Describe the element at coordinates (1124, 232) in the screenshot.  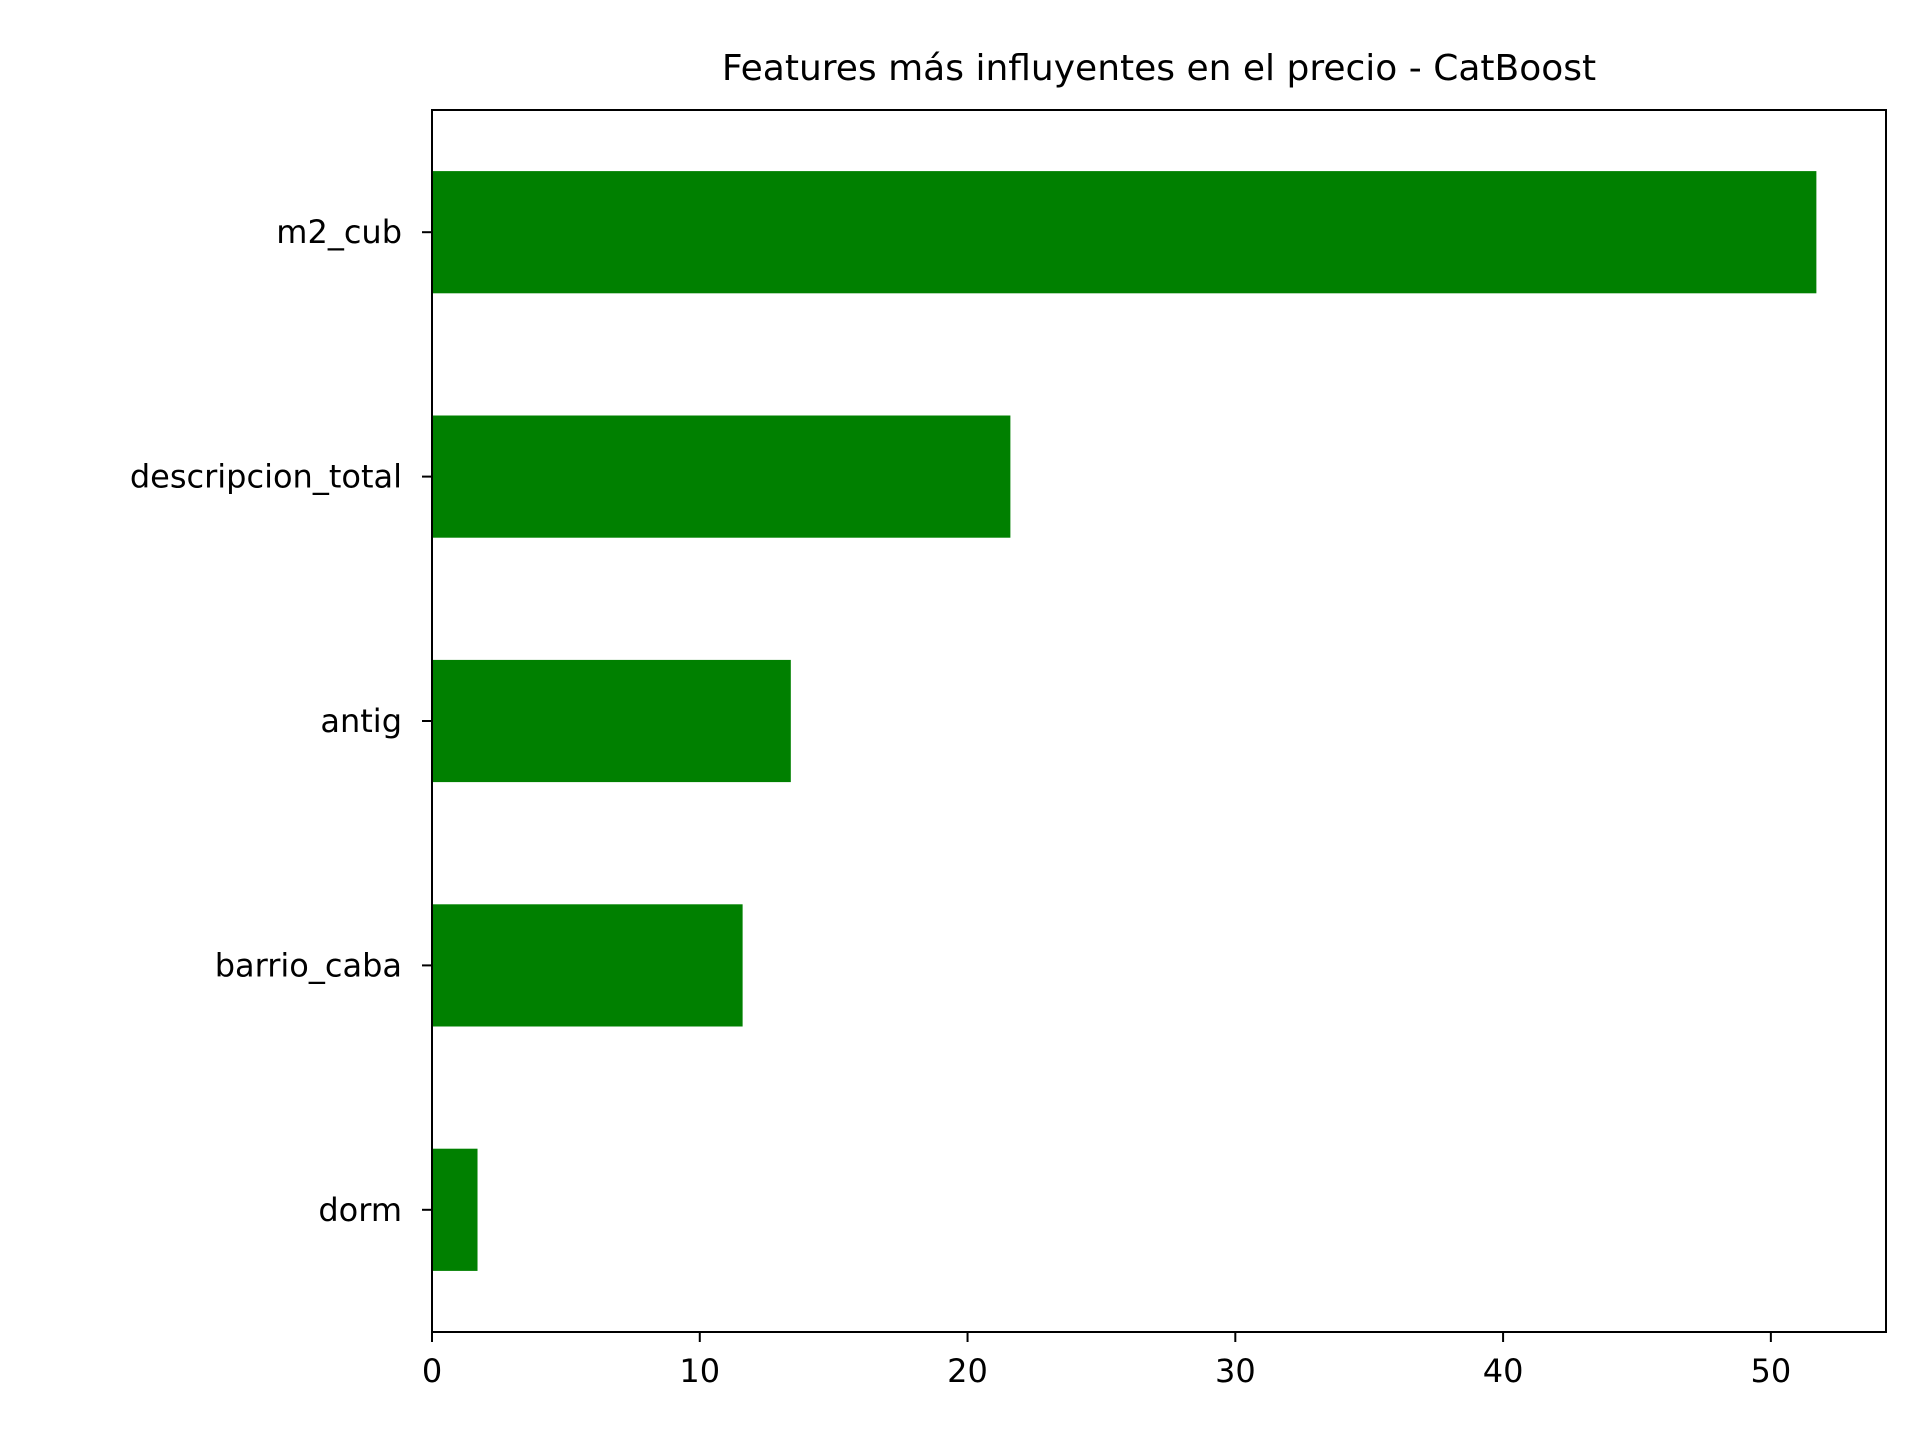
I see `bar-m2_cub` at that location.